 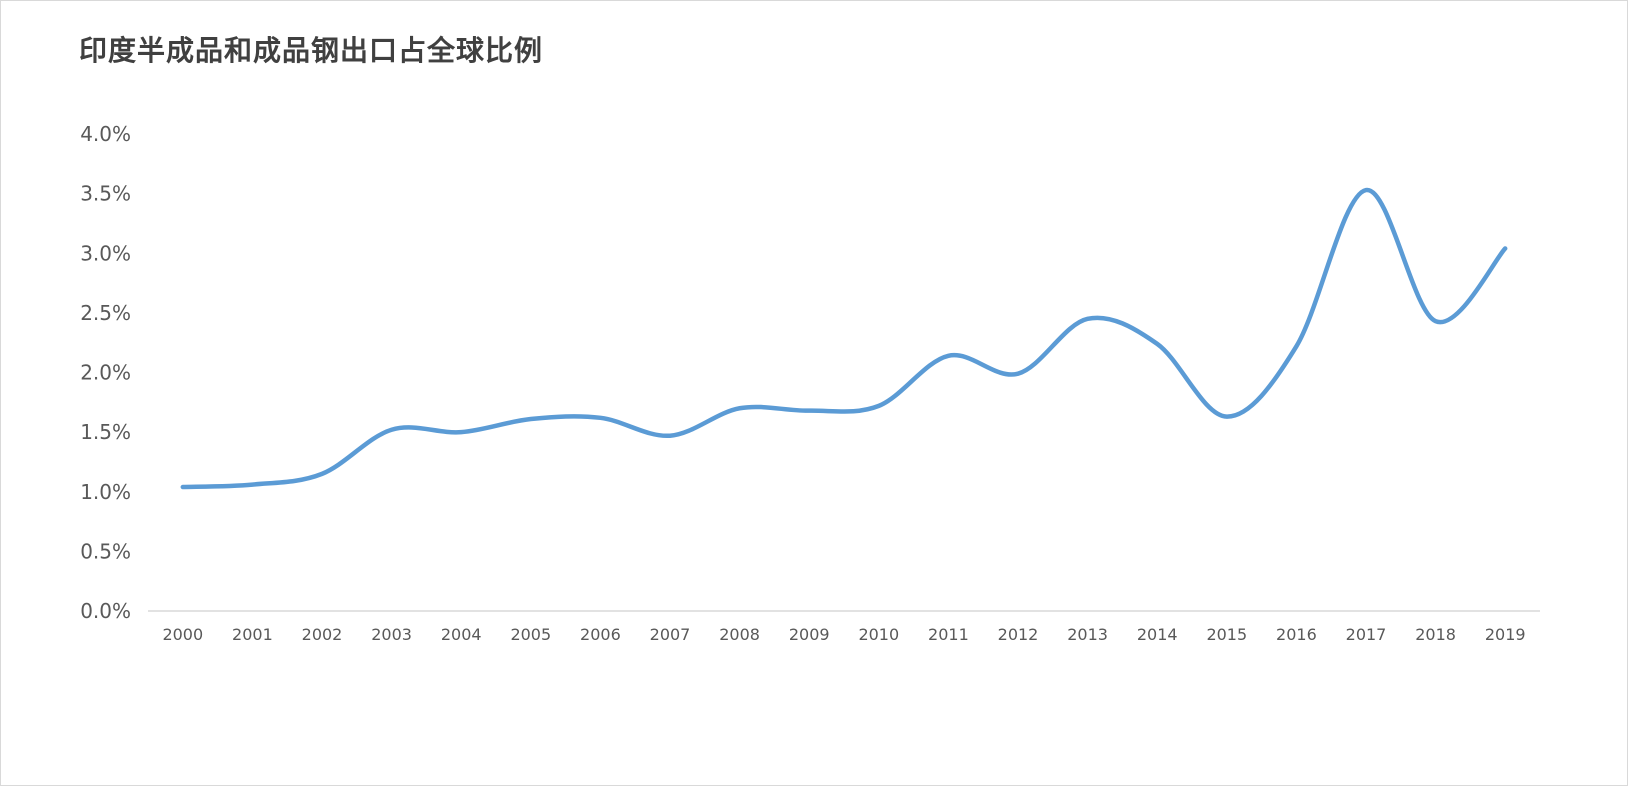 What do you see at coordinates (105, 611) in the screenshot?
I see `y-tick-label: 0.0%` at bounding box center [105, 611].